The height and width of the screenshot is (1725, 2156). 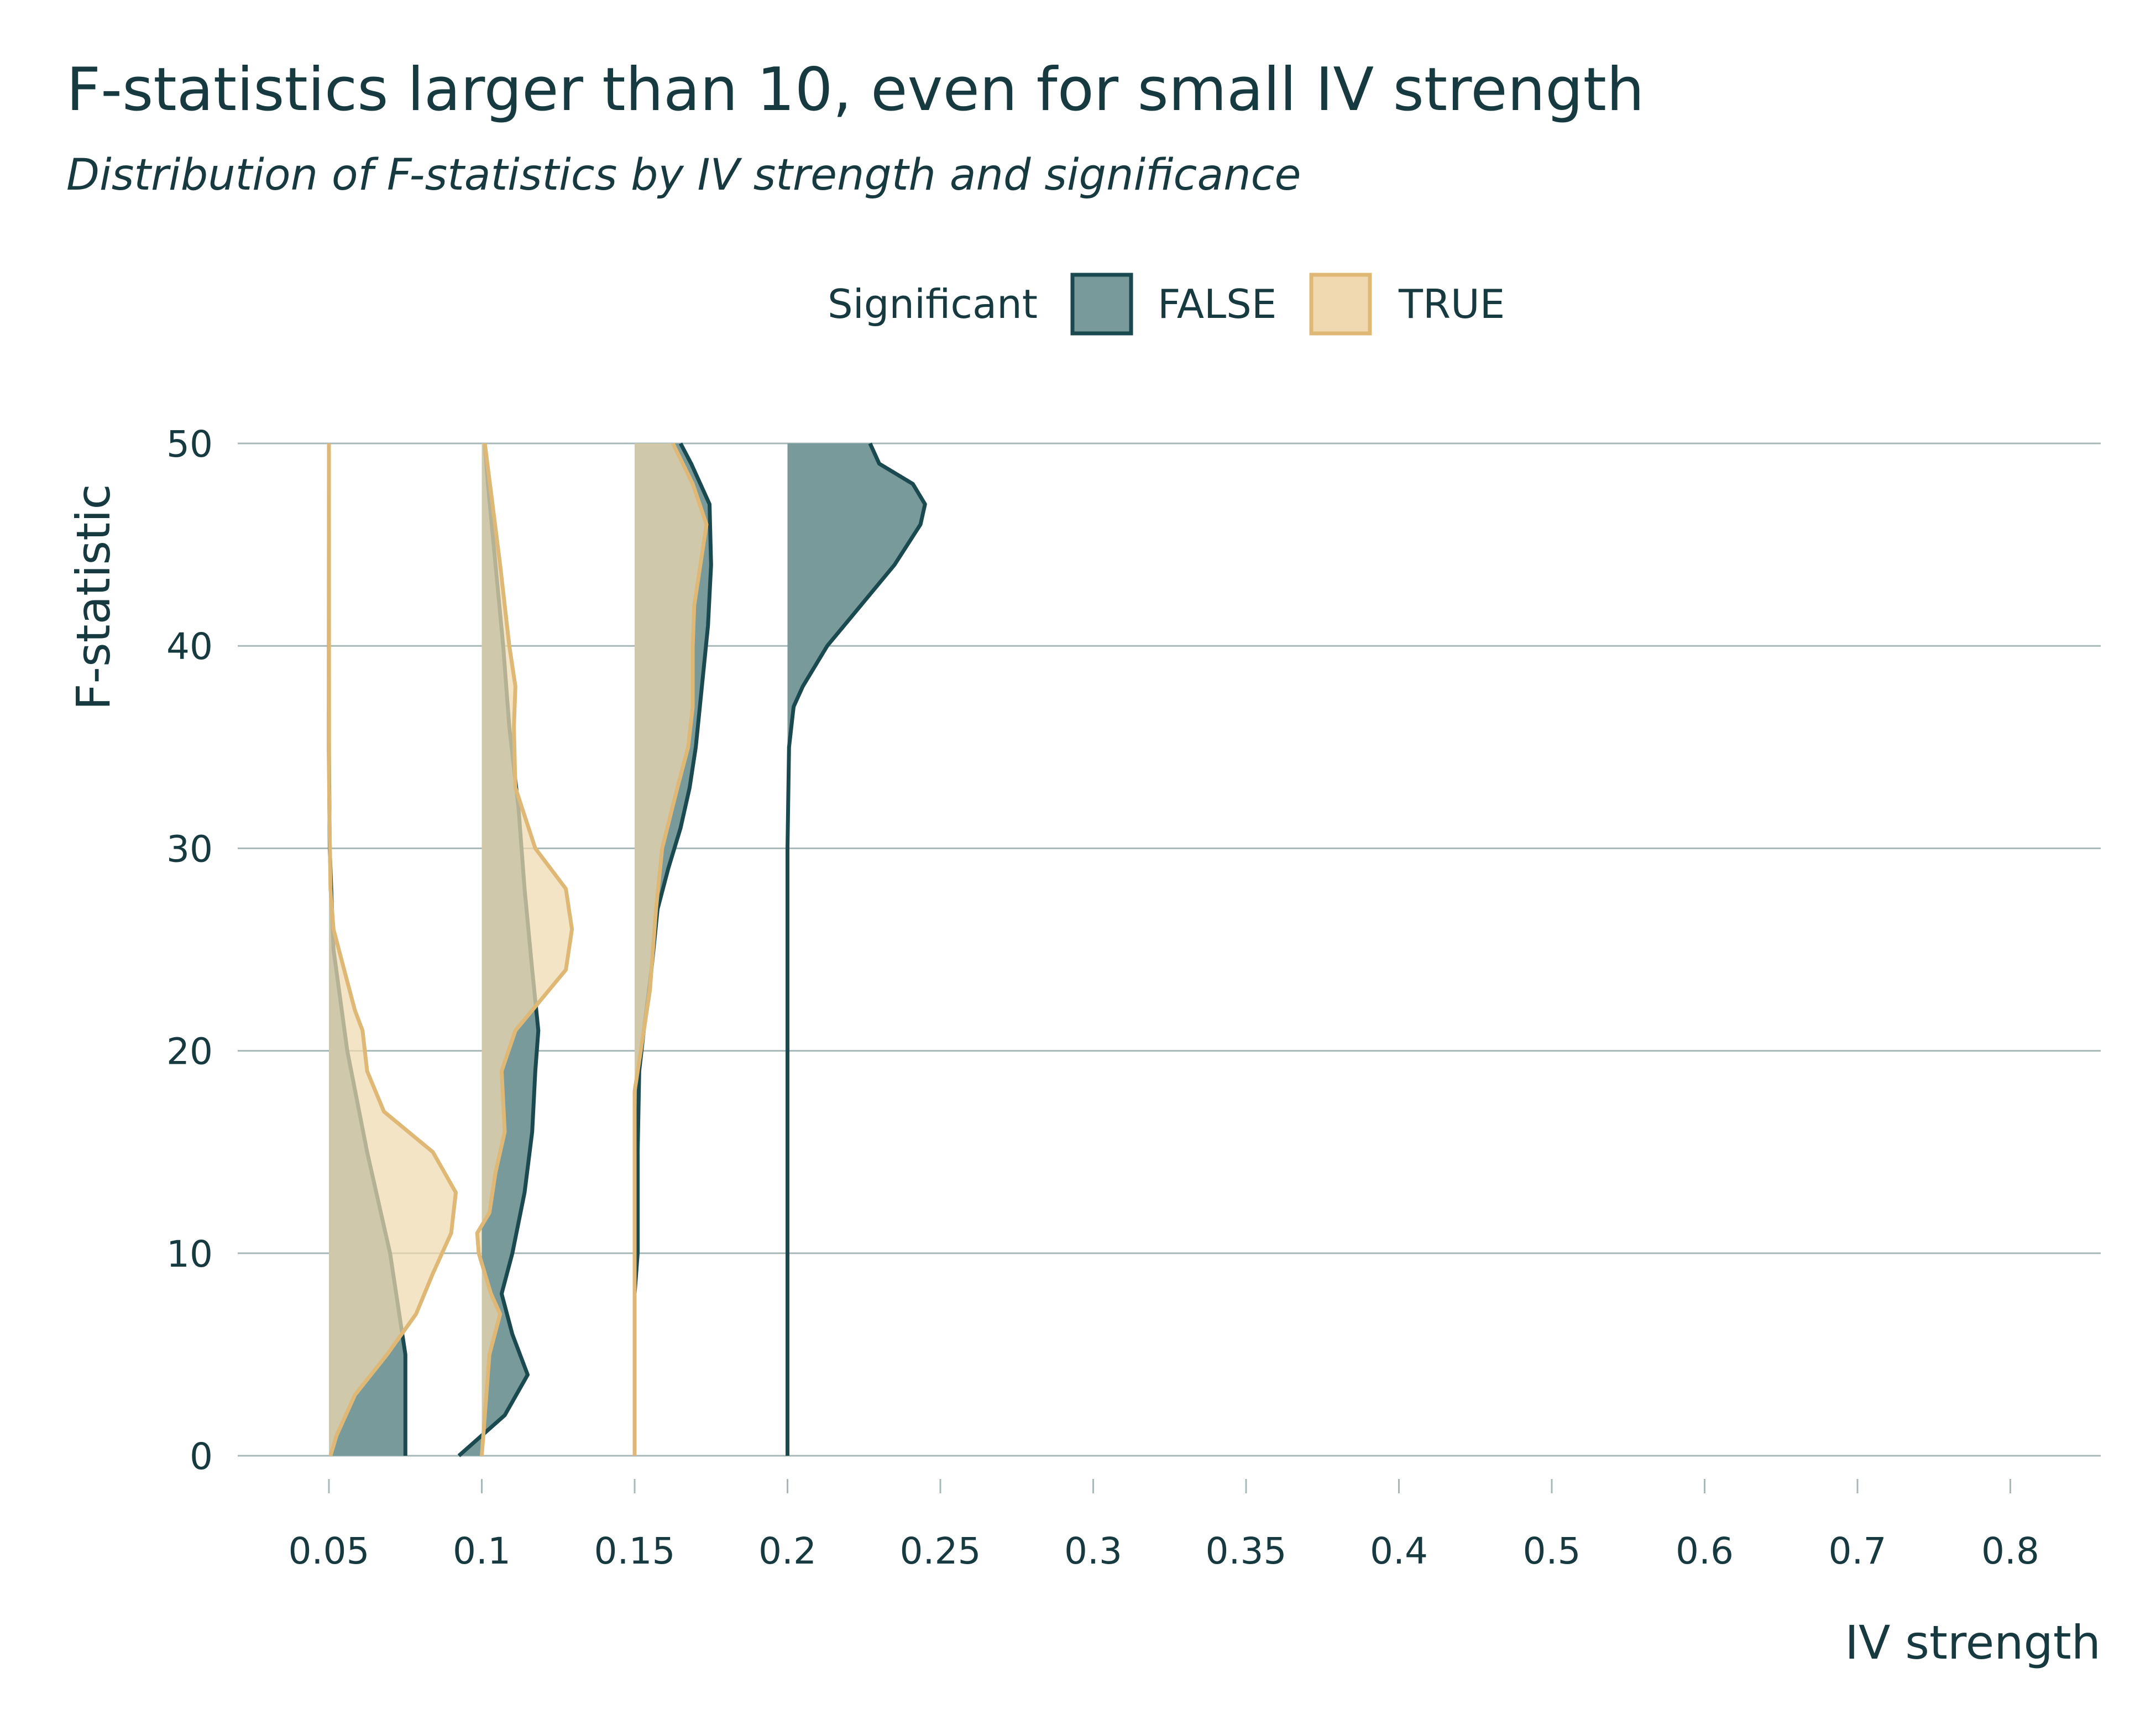 What do you see at coordinates (1101, 304) in the screenshot?
I see `legend-key-false` at bounding box center [1101, 304].